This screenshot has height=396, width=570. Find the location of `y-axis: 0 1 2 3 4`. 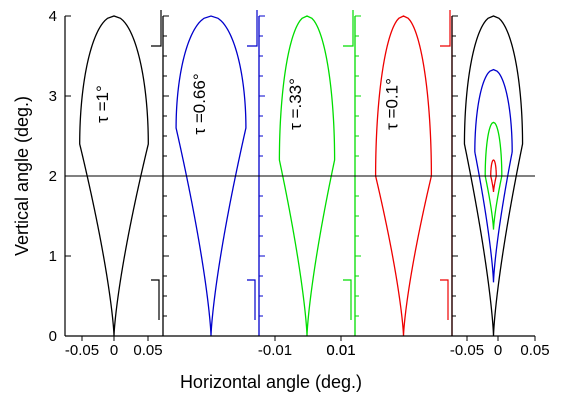

y-axis: 0 1 2 3 4 is located at coordinates (60, 176).